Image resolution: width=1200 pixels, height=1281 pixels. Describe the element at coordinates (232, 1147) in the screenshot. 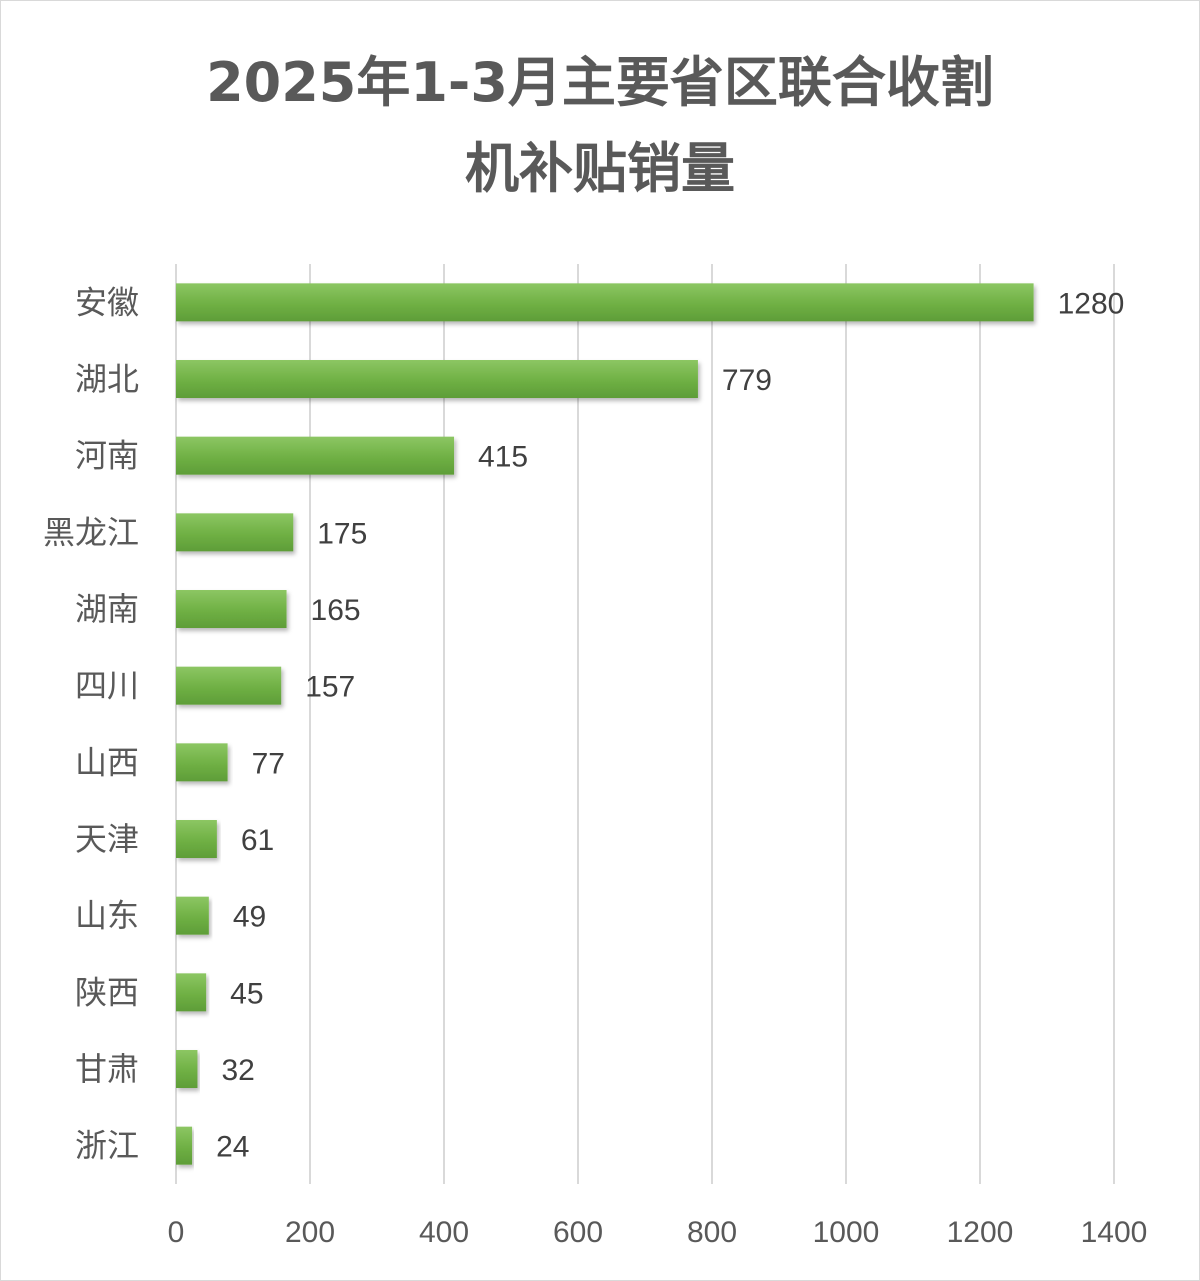

I see `data-label-浙江: 24` at that location.